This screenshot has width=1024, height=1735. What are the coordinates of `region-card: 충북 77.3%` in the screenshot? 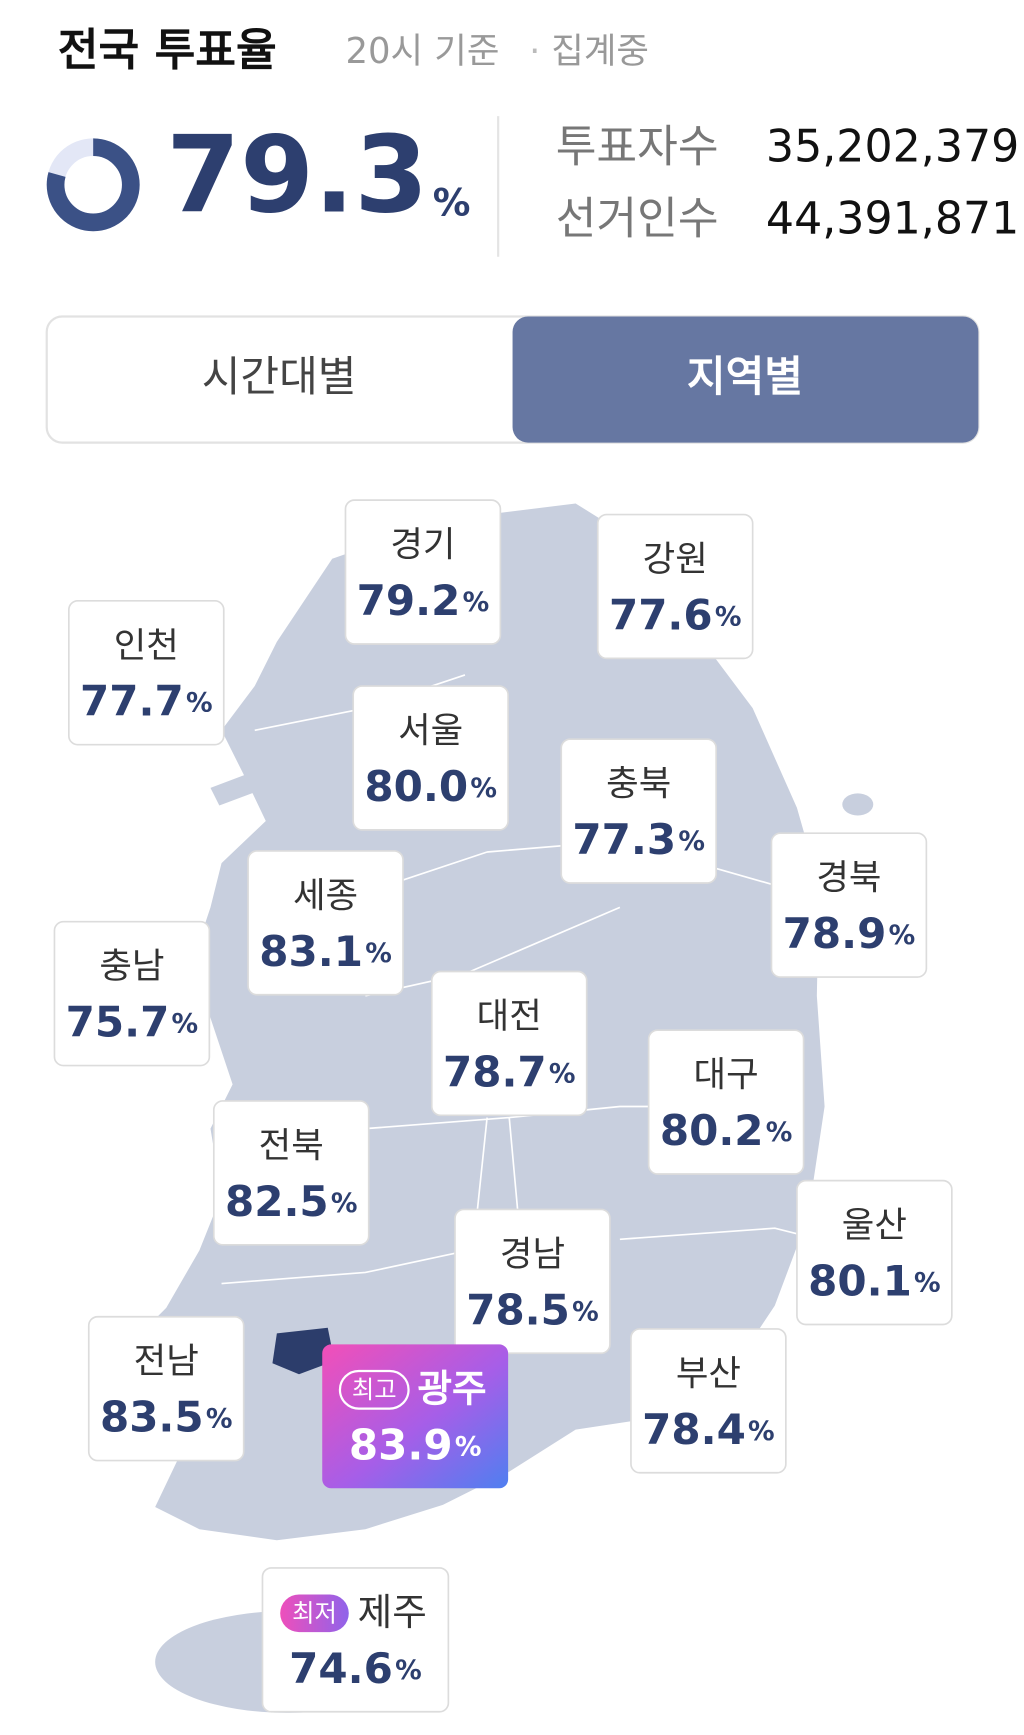 It's located at (638, 811).